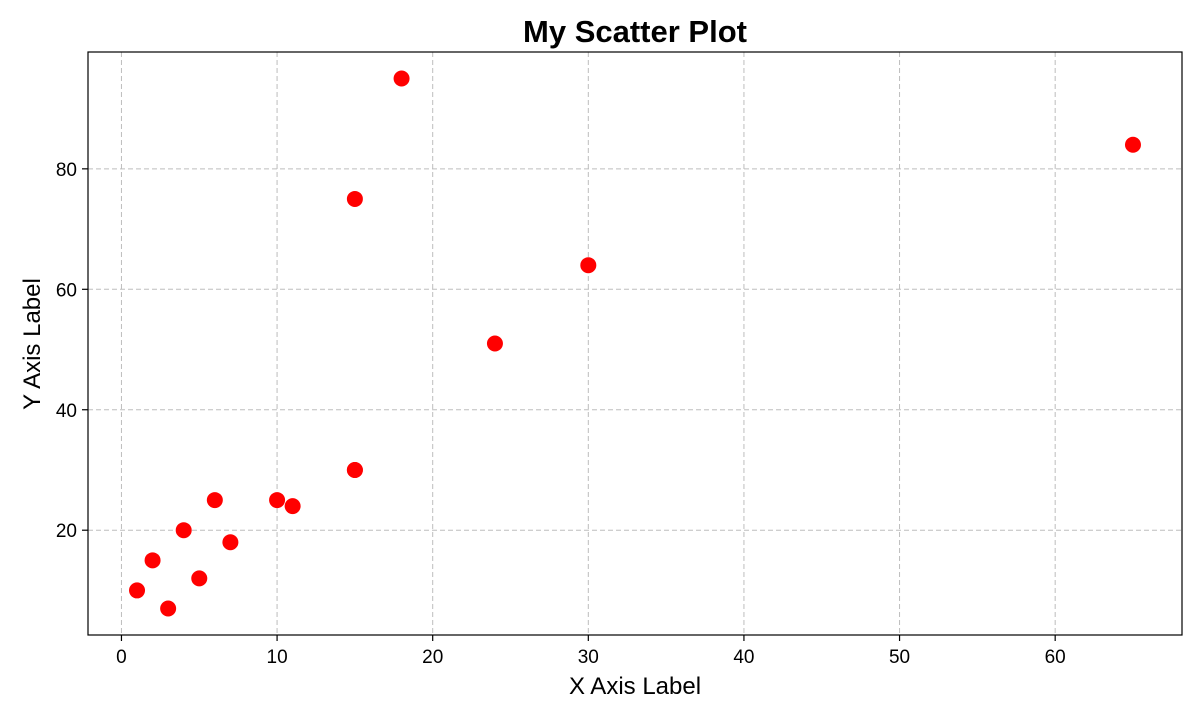 This screenshot has height=720, width=1200. I want to click on chart-title: My Scatter Plot, so click(635, 31).